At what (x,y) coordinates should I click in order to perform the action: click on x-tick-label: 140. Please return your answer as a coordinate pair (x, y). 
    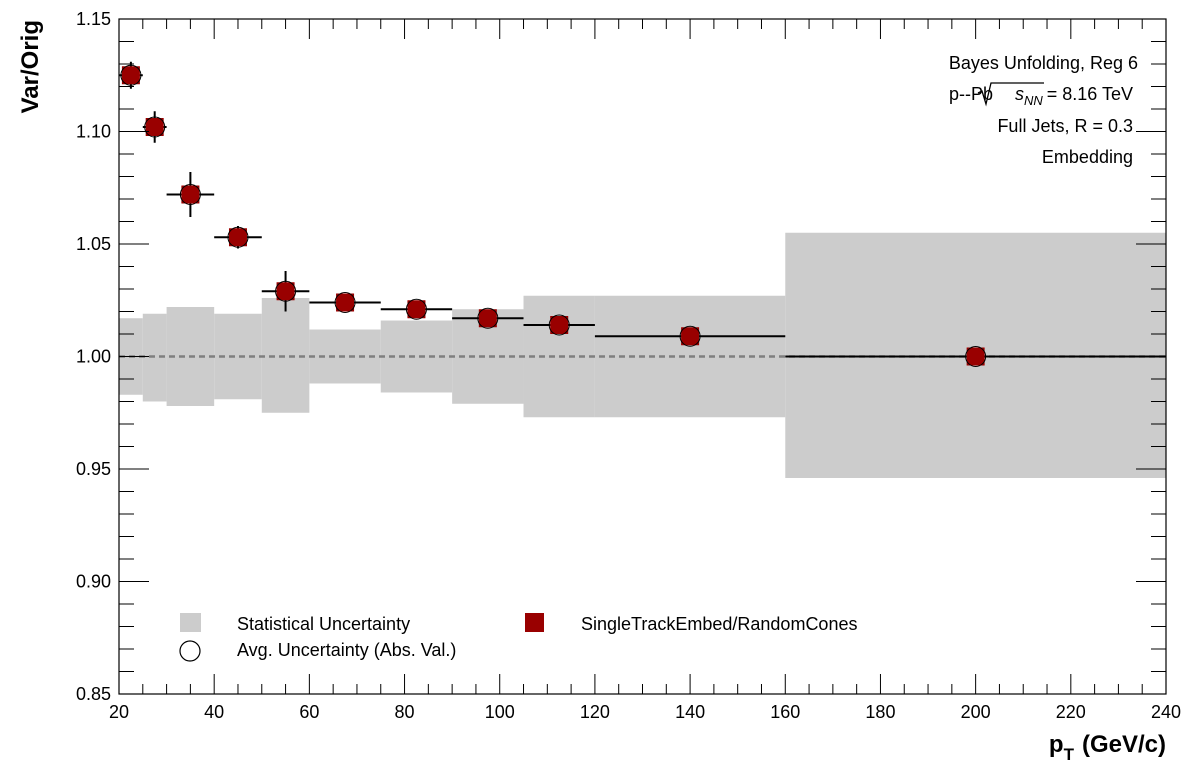
    Looking at the image, I should click on (690, 712).